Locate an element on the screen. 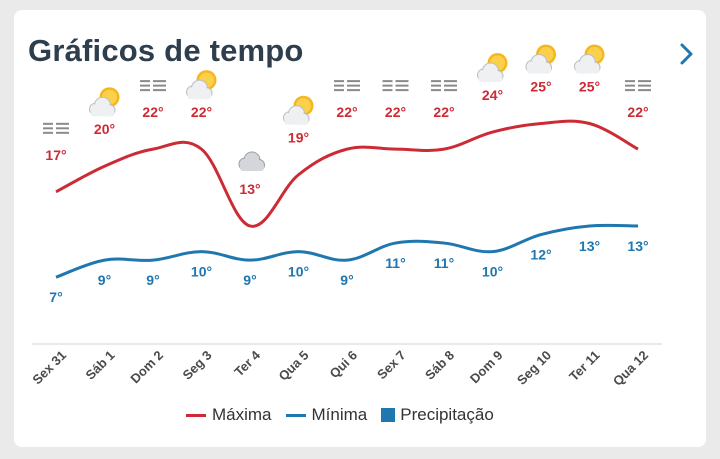 The width and height of the screenshot is (720, 459). legend-precip-swatch is located at coordinates (388, 415).